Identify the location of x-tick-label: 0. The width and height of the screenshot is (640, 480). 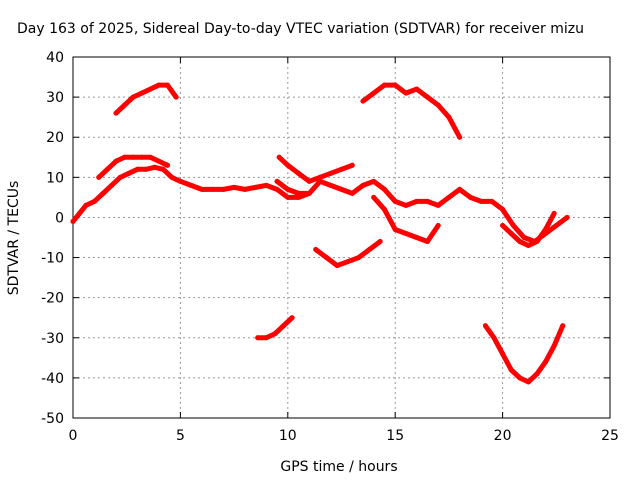
(73, 436).